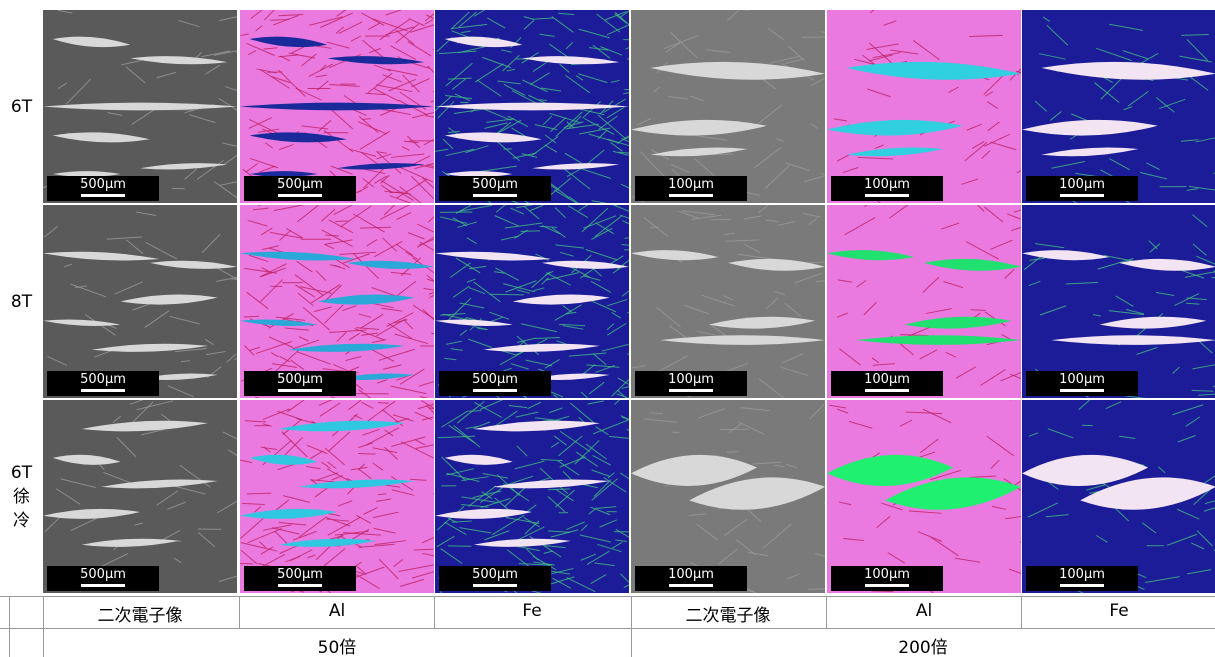 The height and width of the screenshot is (657, 1215). Describe the element at coordinates (21, 520) in the screenshot. I see `row-label-line: 冷` at that location.